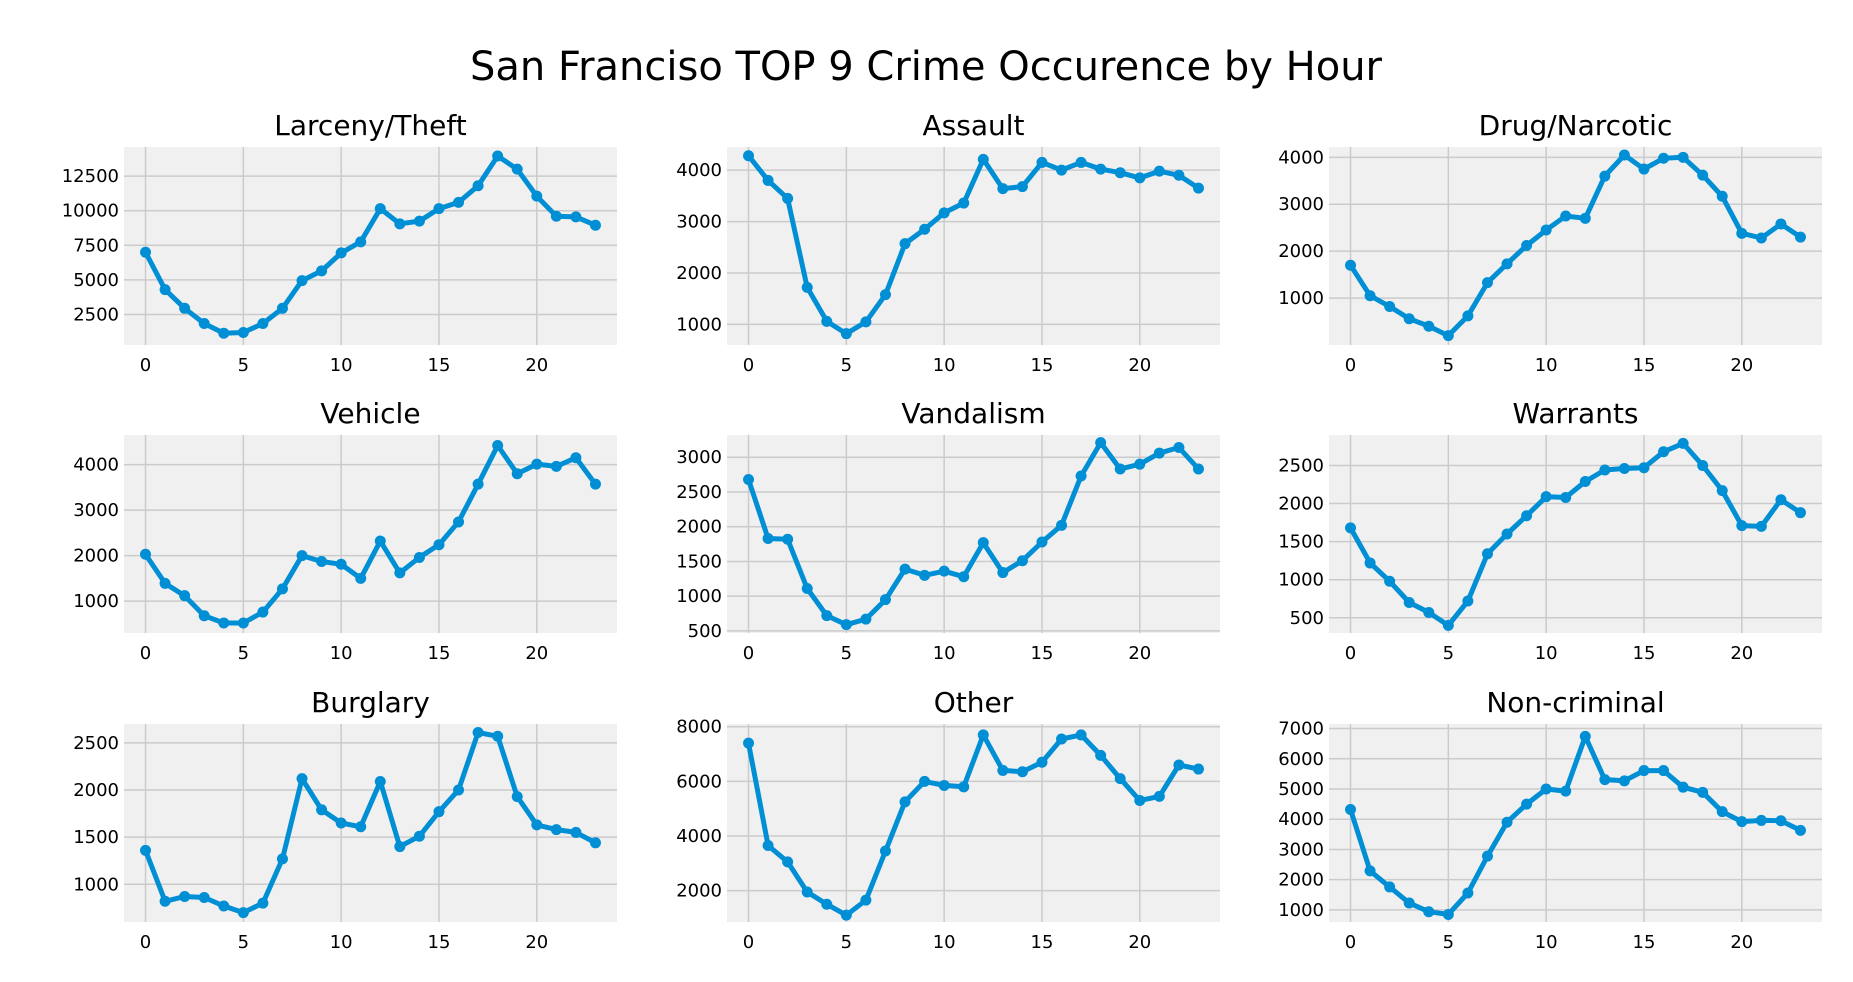 The height and width of the screenshot is (982, 1853). What do you see at coordinates (974, 702) in the screenshot?
I see `subplot-title: Other` at bounding box center [974, 702].